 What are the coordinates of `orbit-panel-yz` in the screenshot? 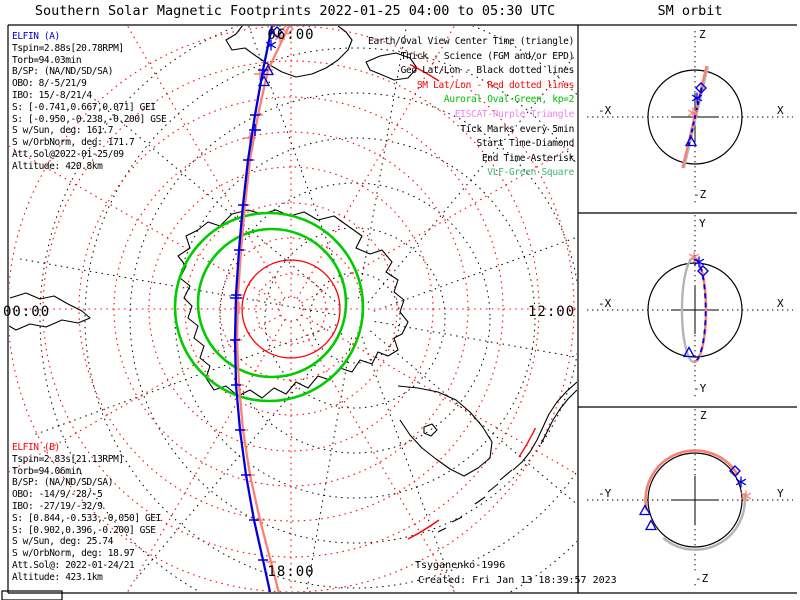 It's located at (690, 499).